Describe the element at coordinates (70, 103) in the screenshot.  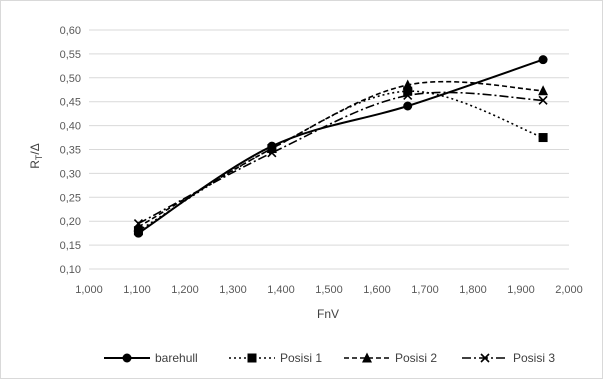
I see `y-tick-label: 0,45` at that location.